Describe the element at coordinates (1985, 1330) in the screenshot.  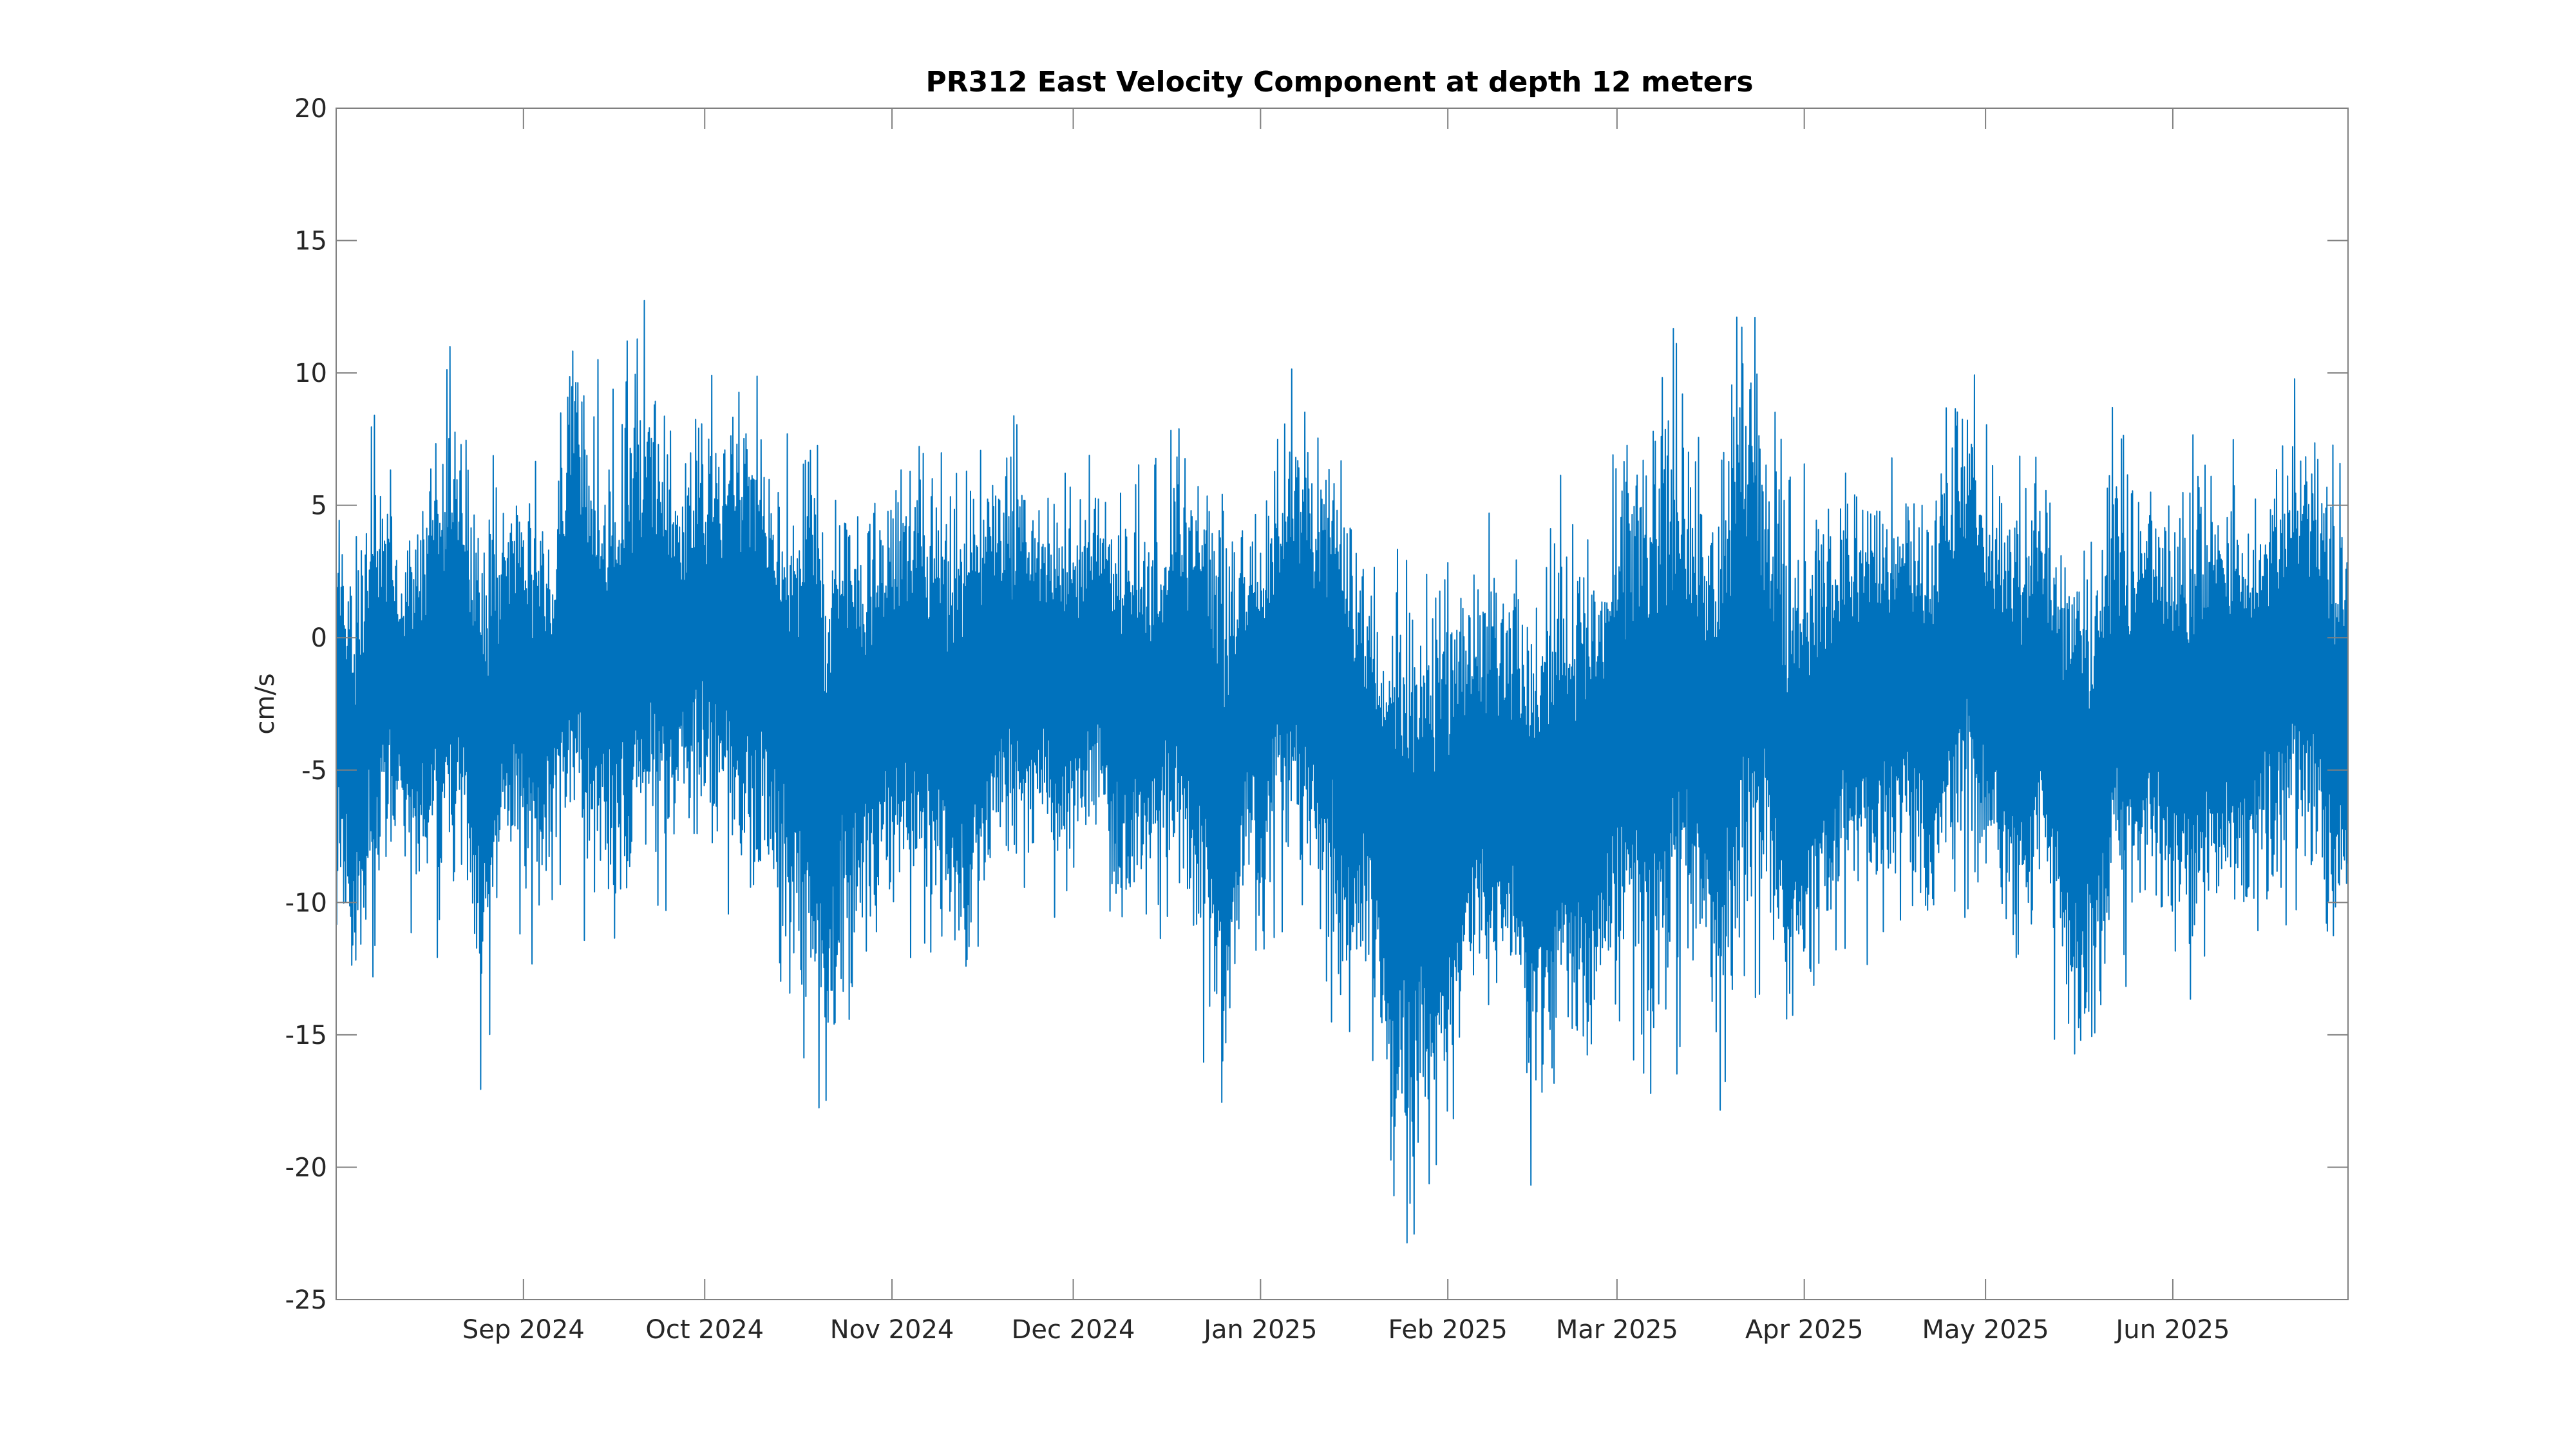
I see `x-tick-label: May 2025` at that location.